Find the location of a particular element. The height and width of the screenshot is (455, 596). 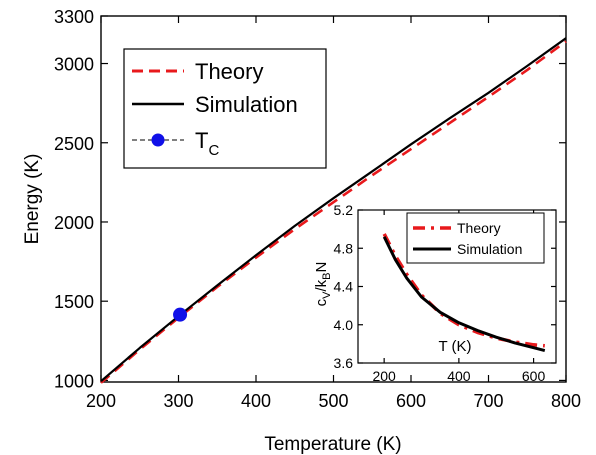

main-y-tick-label: 2500 is located at coordinates (74, 144).